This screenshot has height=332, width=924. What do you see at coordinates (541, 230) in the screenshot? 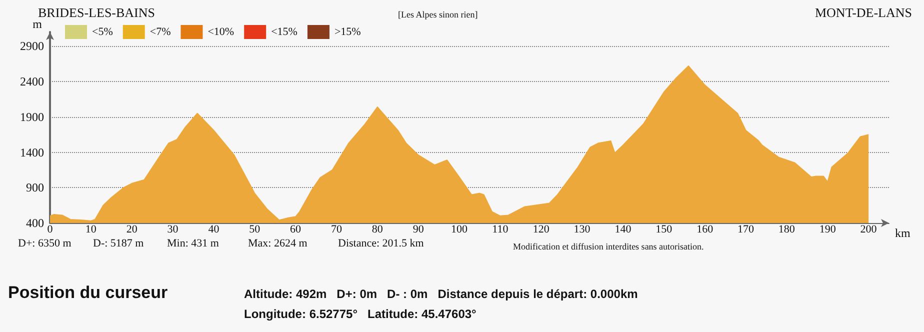
I see `x-tick-label: 120` at bounding box center [541, 230].